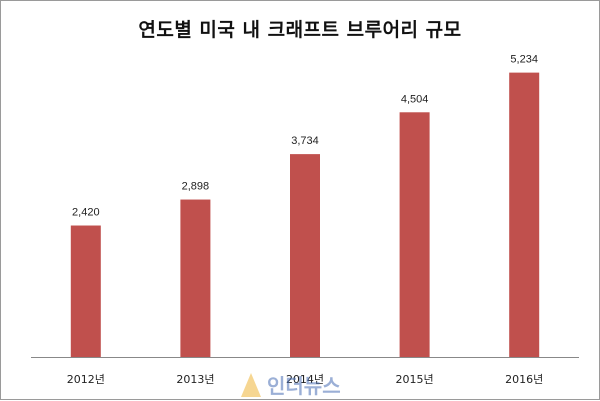  What do you see at coordinates (86, 379) in the screenshot?
I see `category-label-1: 2012년` at bounding box center [86, 379].